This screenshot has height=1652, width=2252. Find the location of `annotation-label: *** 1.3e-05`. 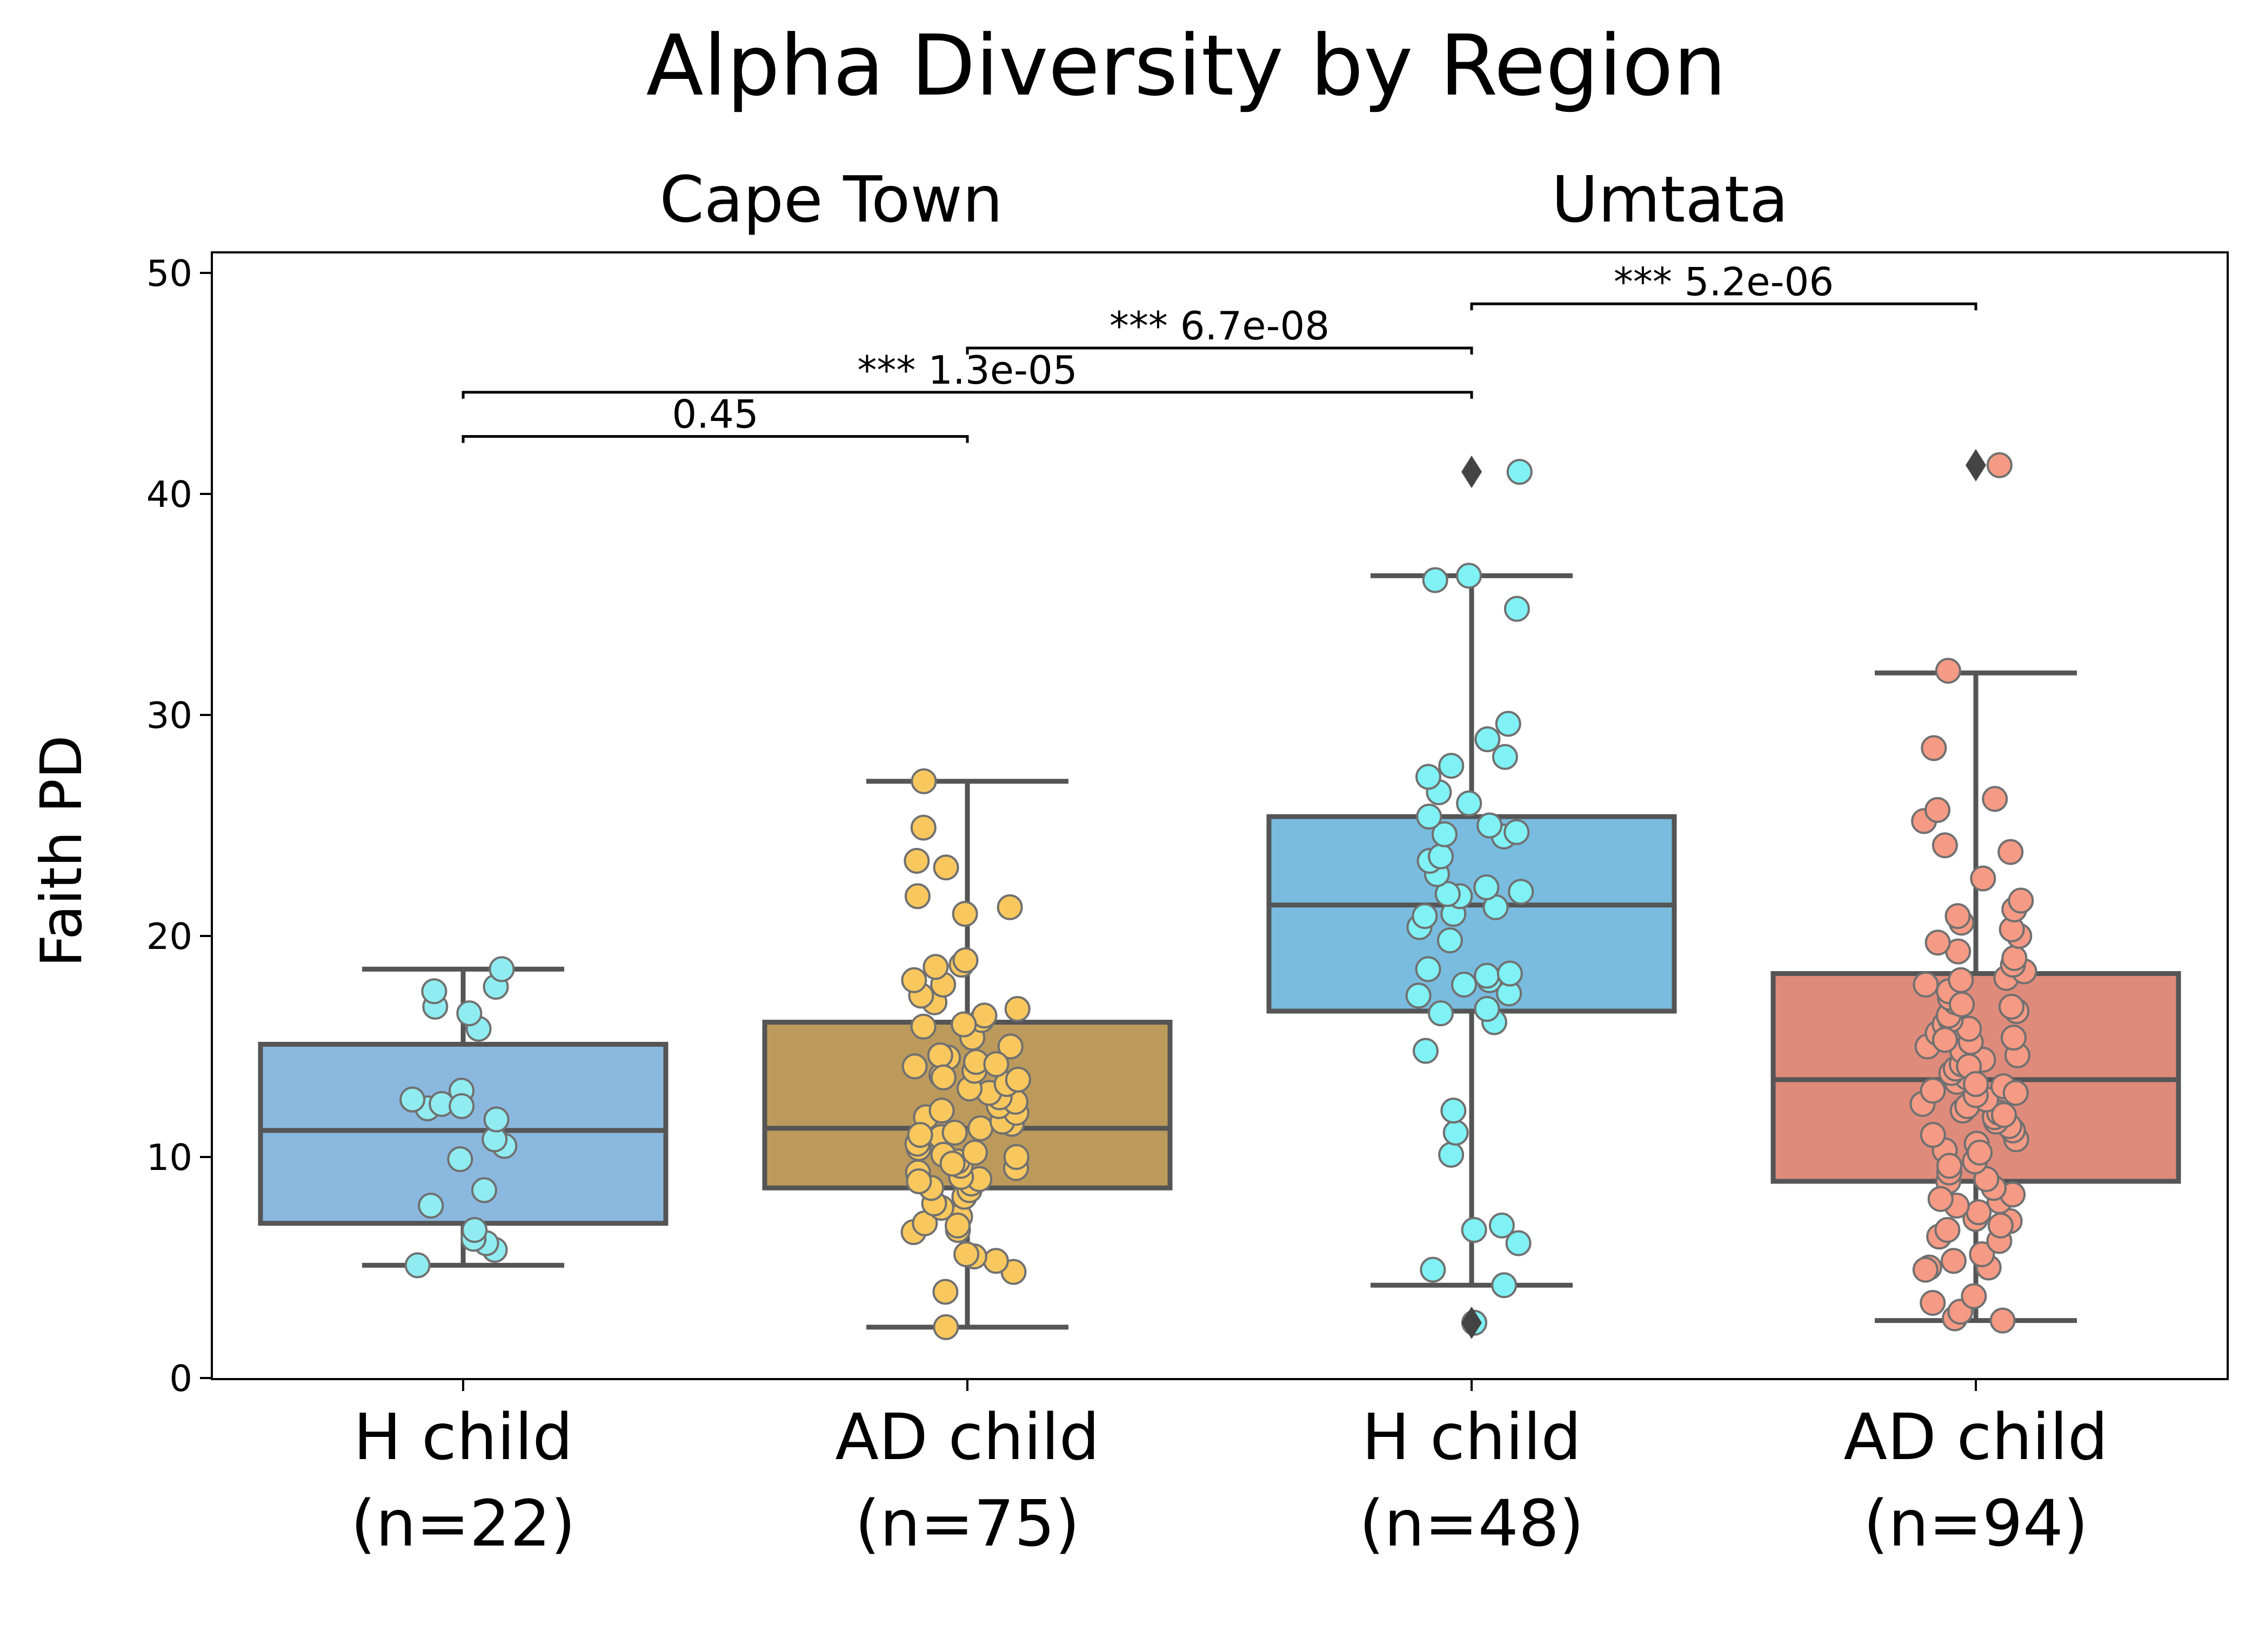

annotation-label: *** 1.3e-05 is located at coordinates (967, 370).